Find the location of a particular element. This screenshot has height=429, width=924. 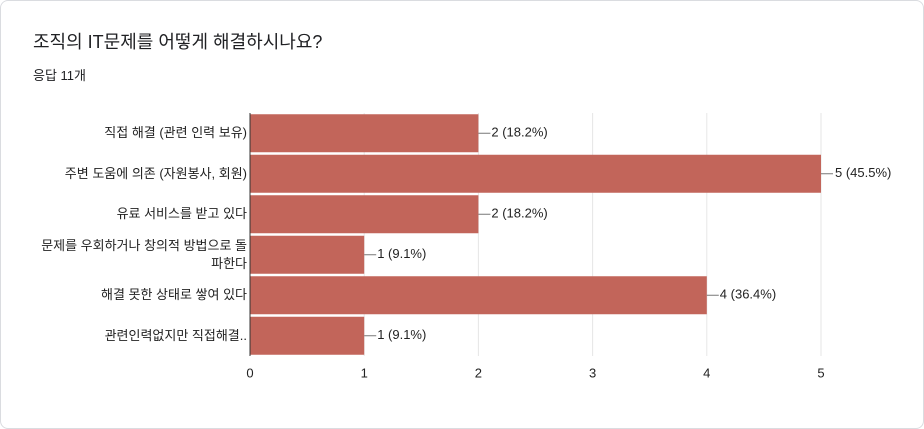

x-tick-label: 5 is located at coordinates (820, 372).